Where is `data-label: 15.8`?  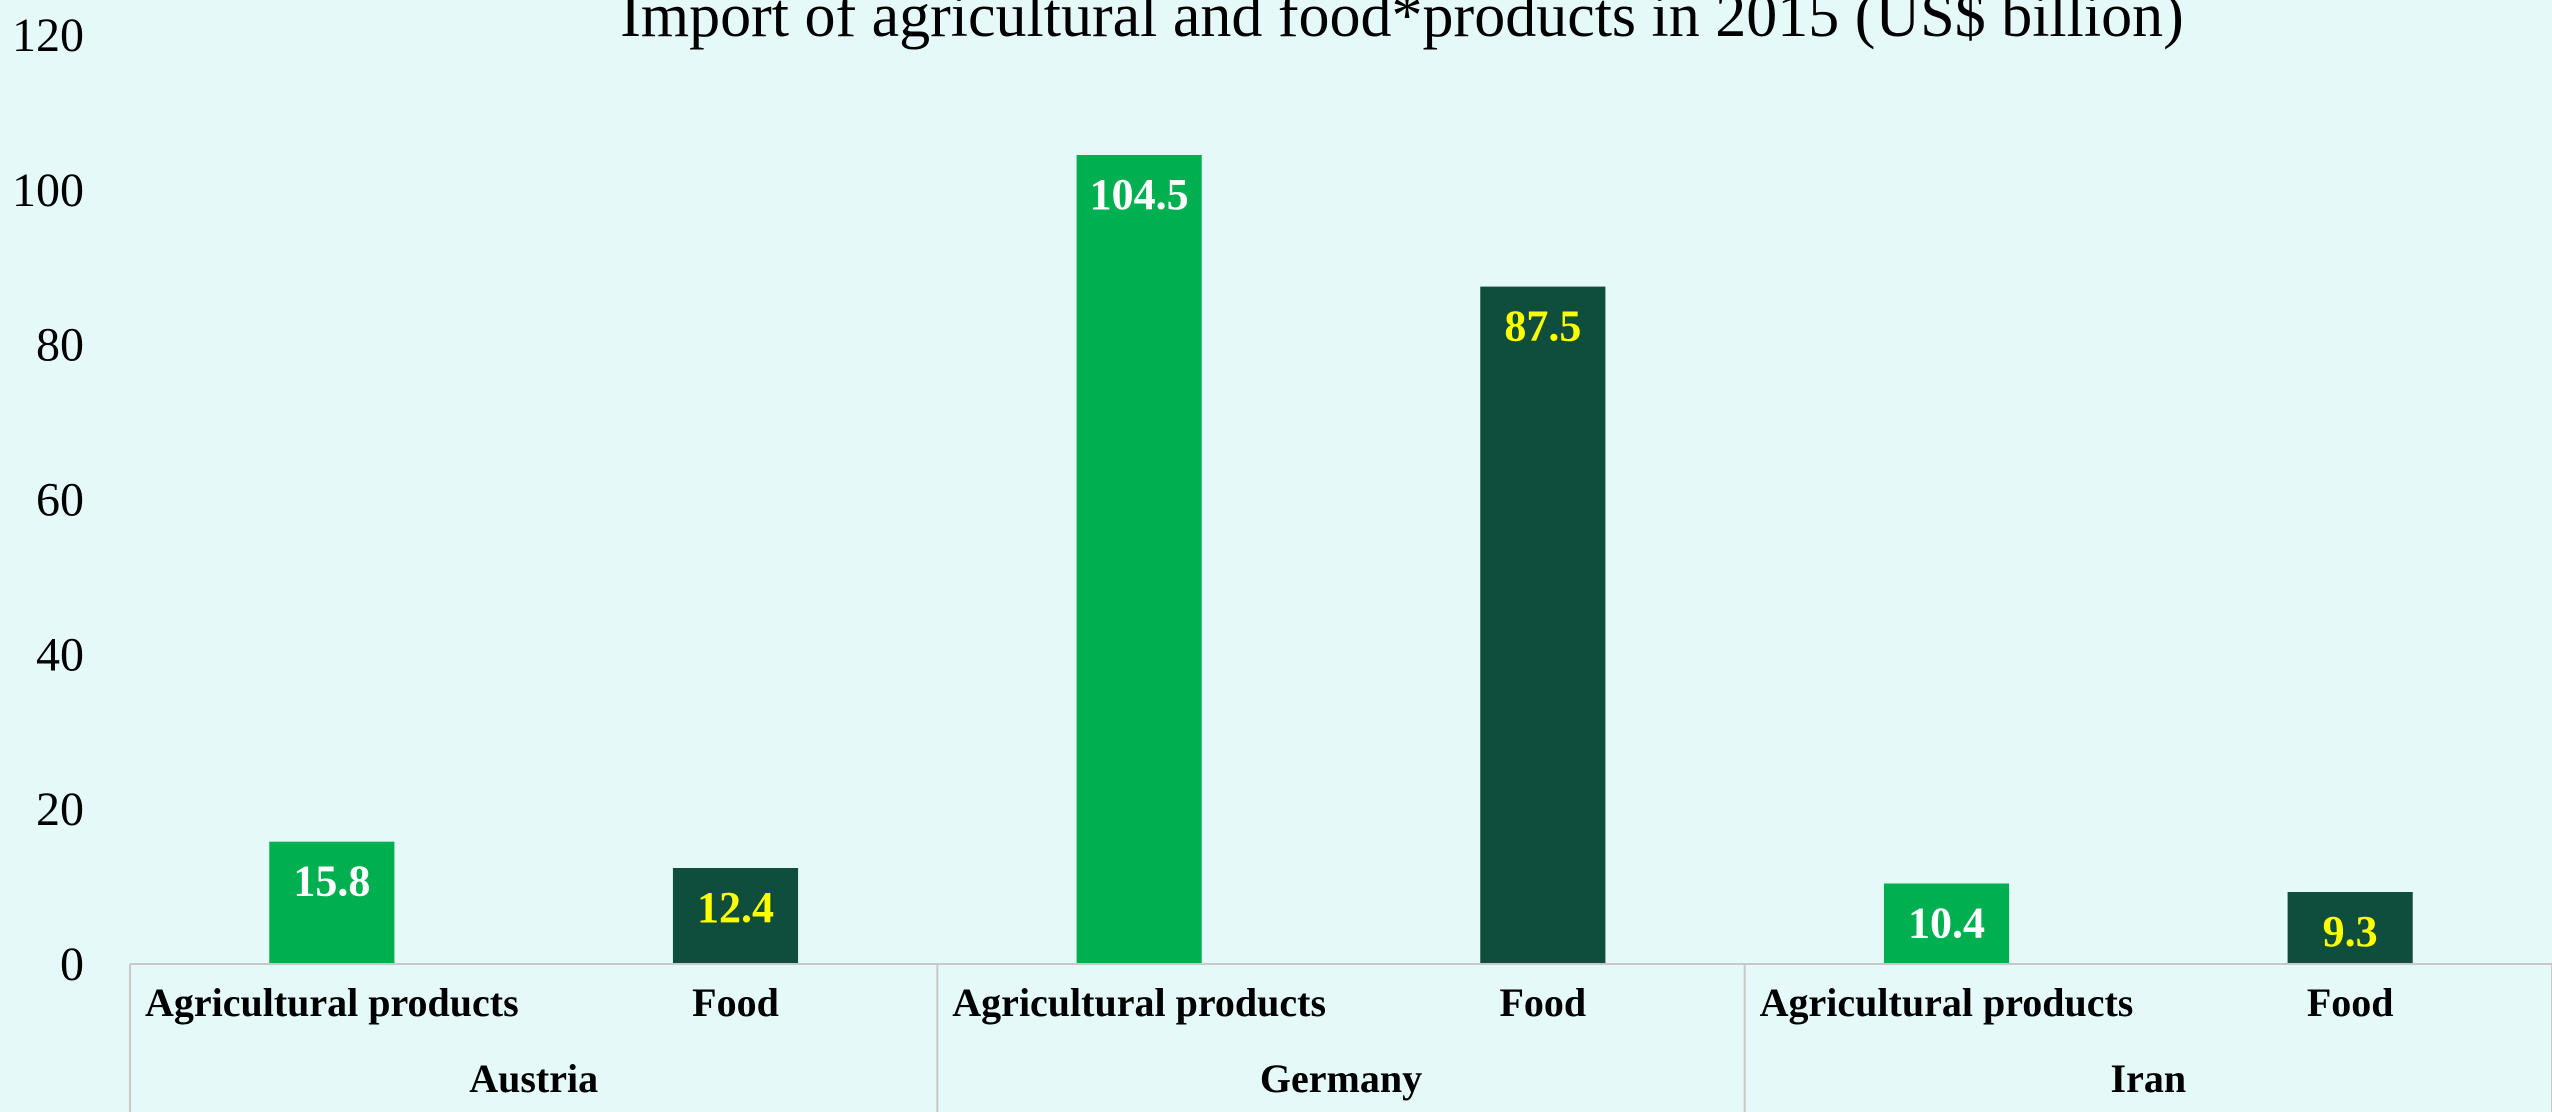
data-label: 15.8 is located at coordinates (331, 881).